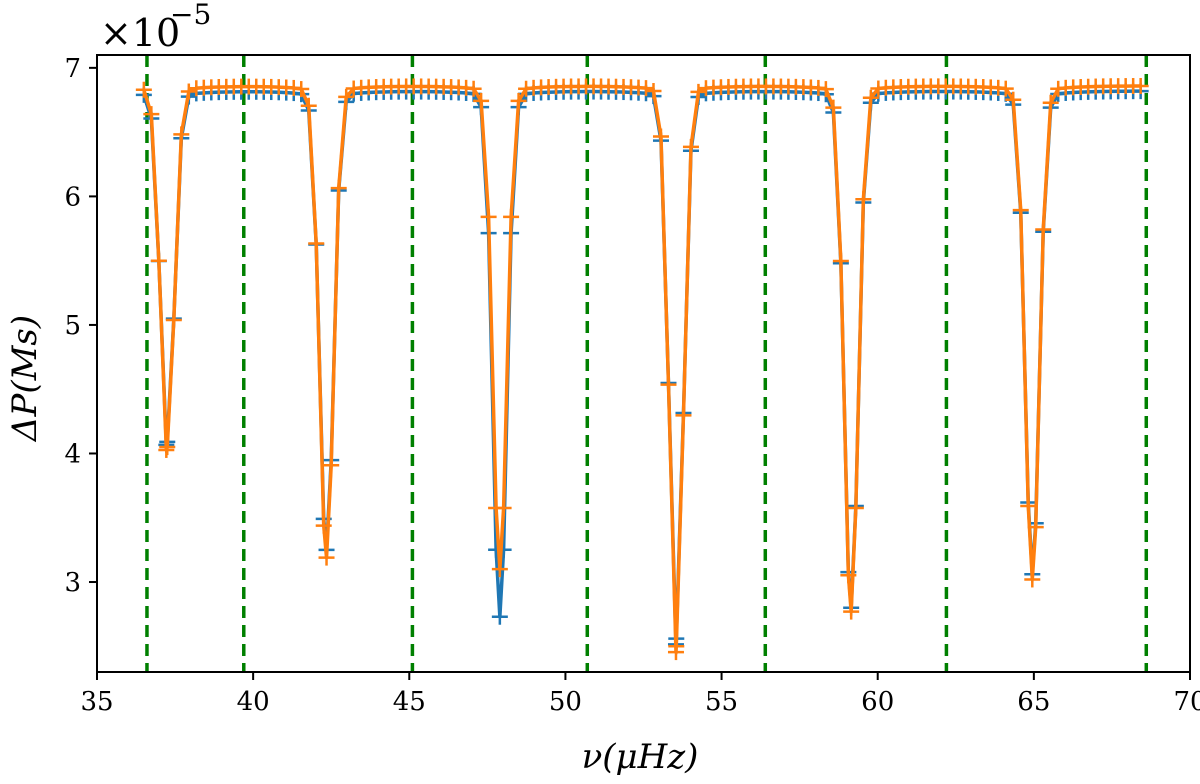  What do you see at coordinates (1186, 702) in the screenshot?
I see `x-tick-label: 70` at bounding box center [1186, 702].